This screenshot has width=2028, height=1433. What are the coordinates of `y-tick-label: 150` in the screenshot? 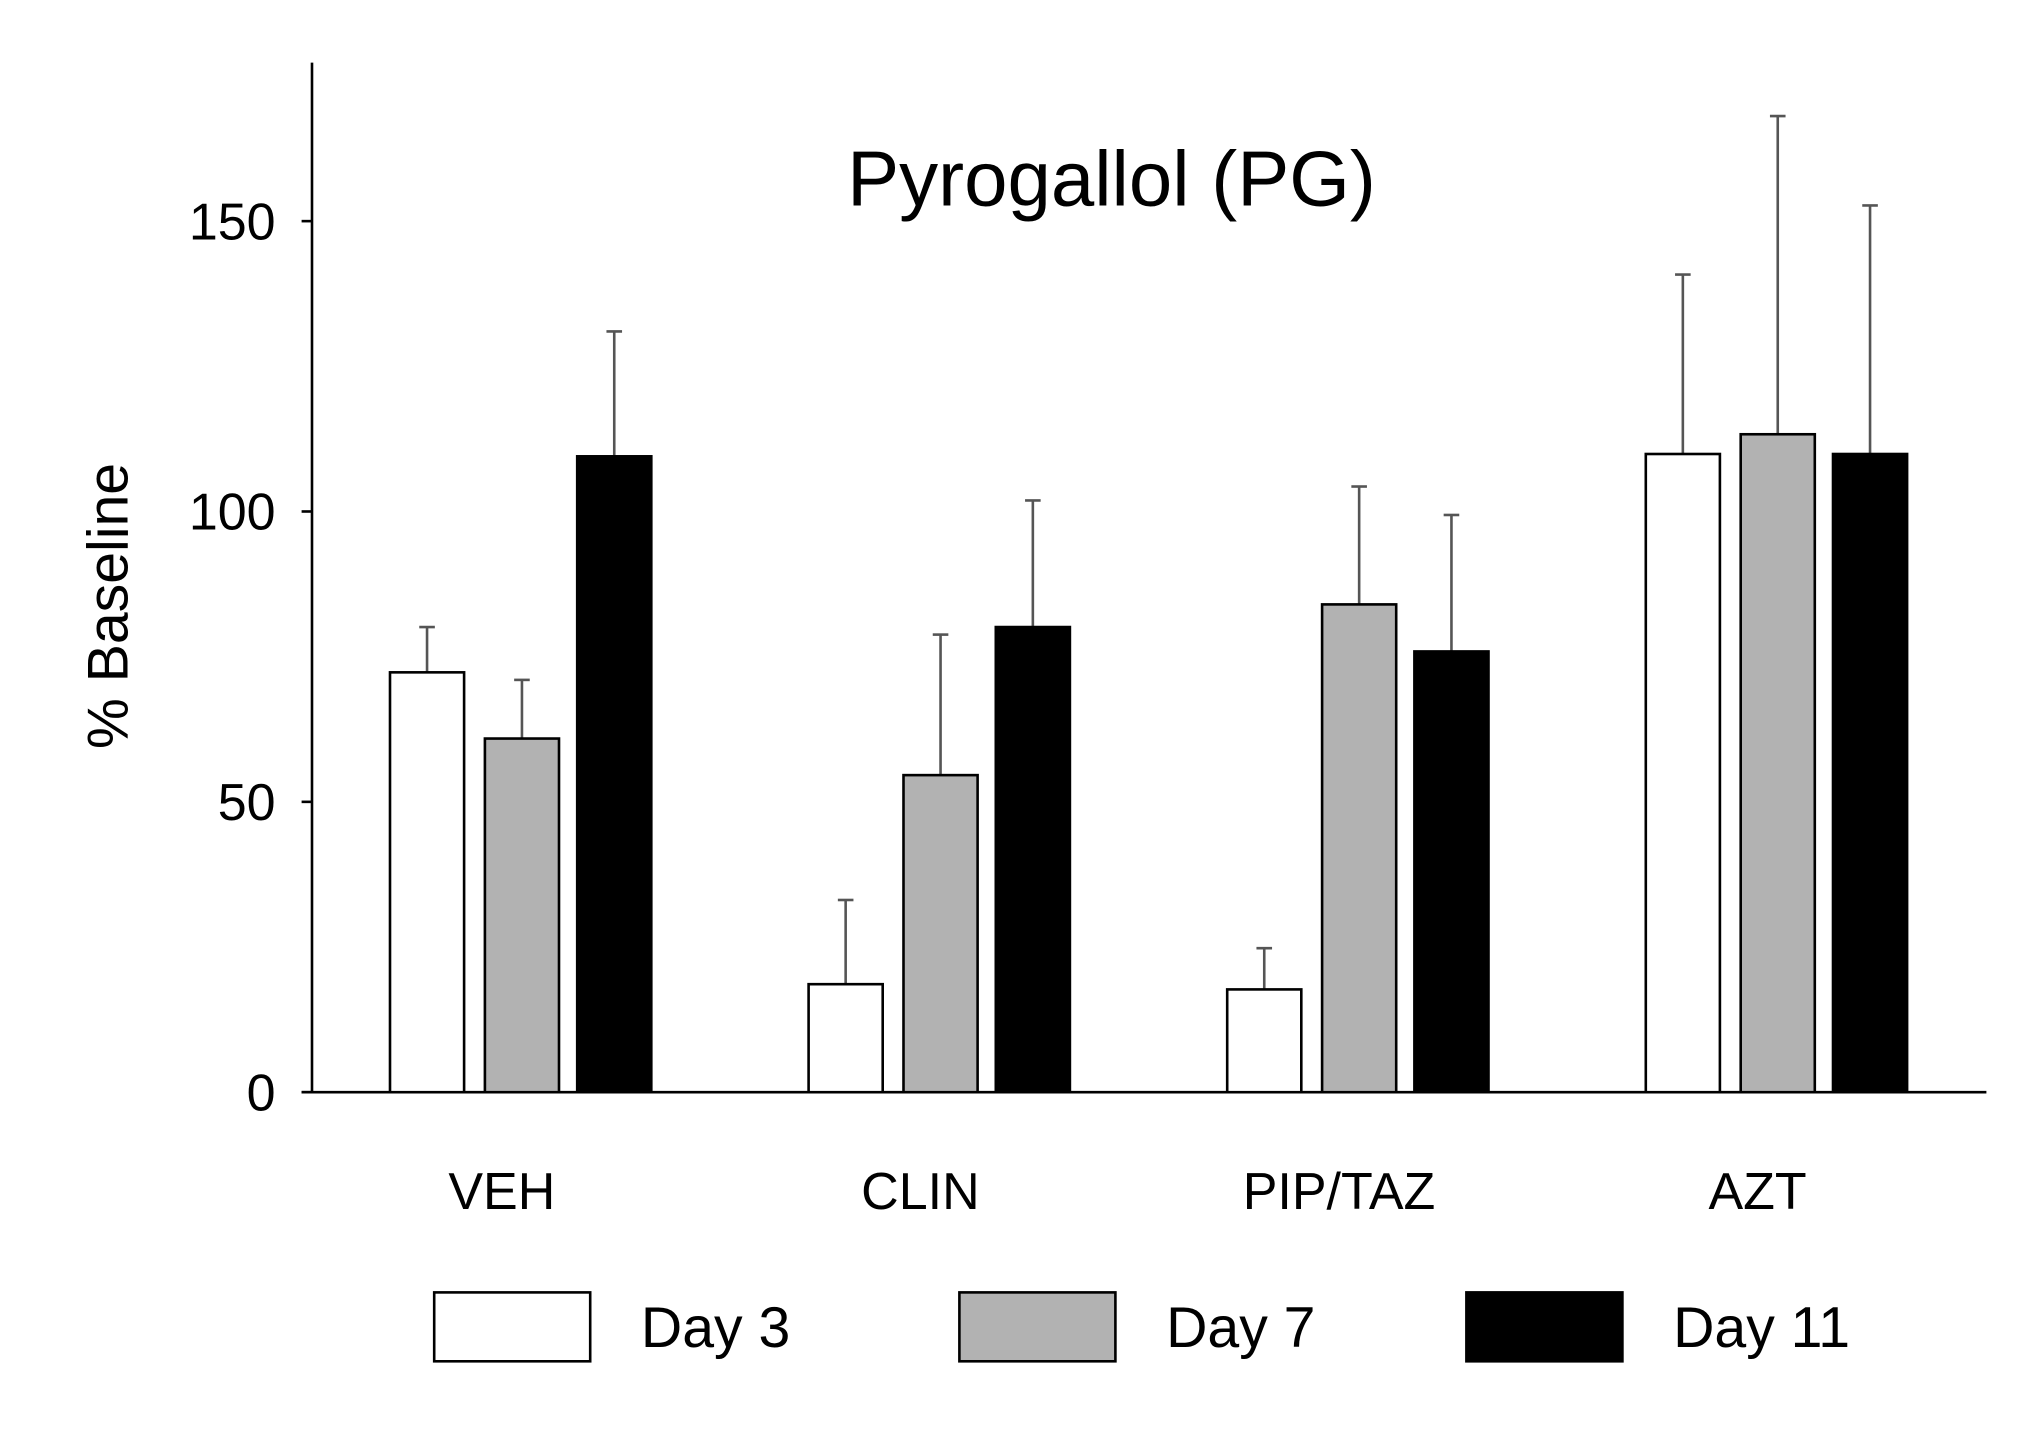 It's located at (232, 222).